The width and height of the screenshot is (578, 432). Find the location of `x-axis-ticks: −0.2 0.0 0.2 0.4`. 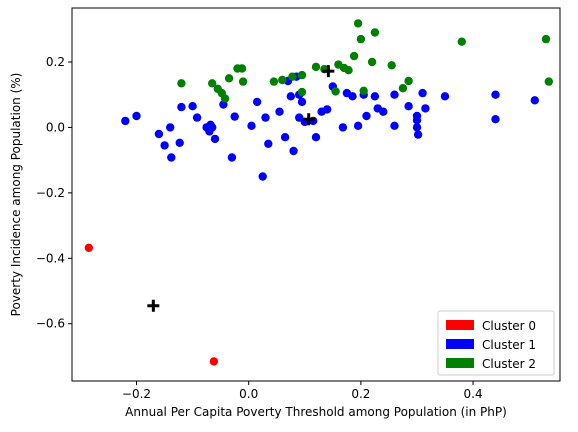

x-axis-ticks: −0.2 0.0 0.2 0.4 is located at coordinates (302, 391).